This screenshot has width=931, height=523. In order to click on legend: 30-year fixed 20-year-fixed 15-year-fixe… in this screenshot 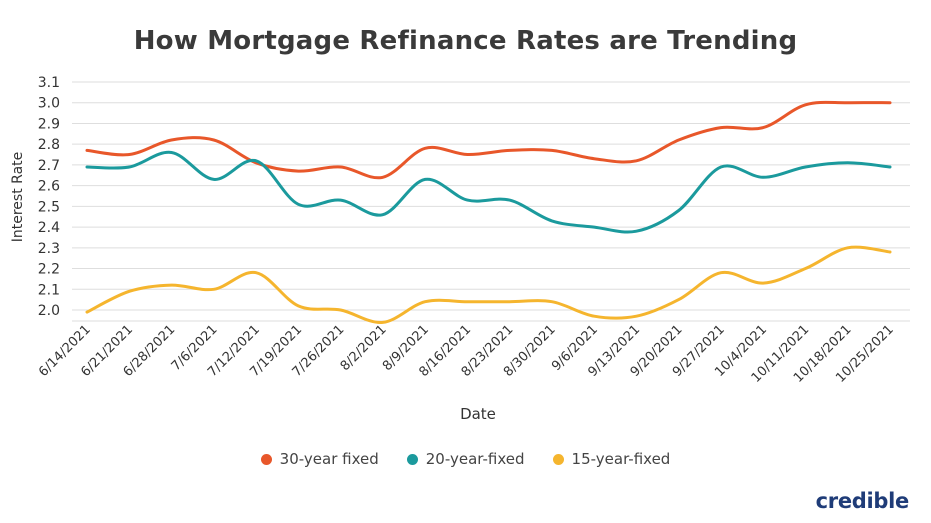, I will do `click(465, 459)`.